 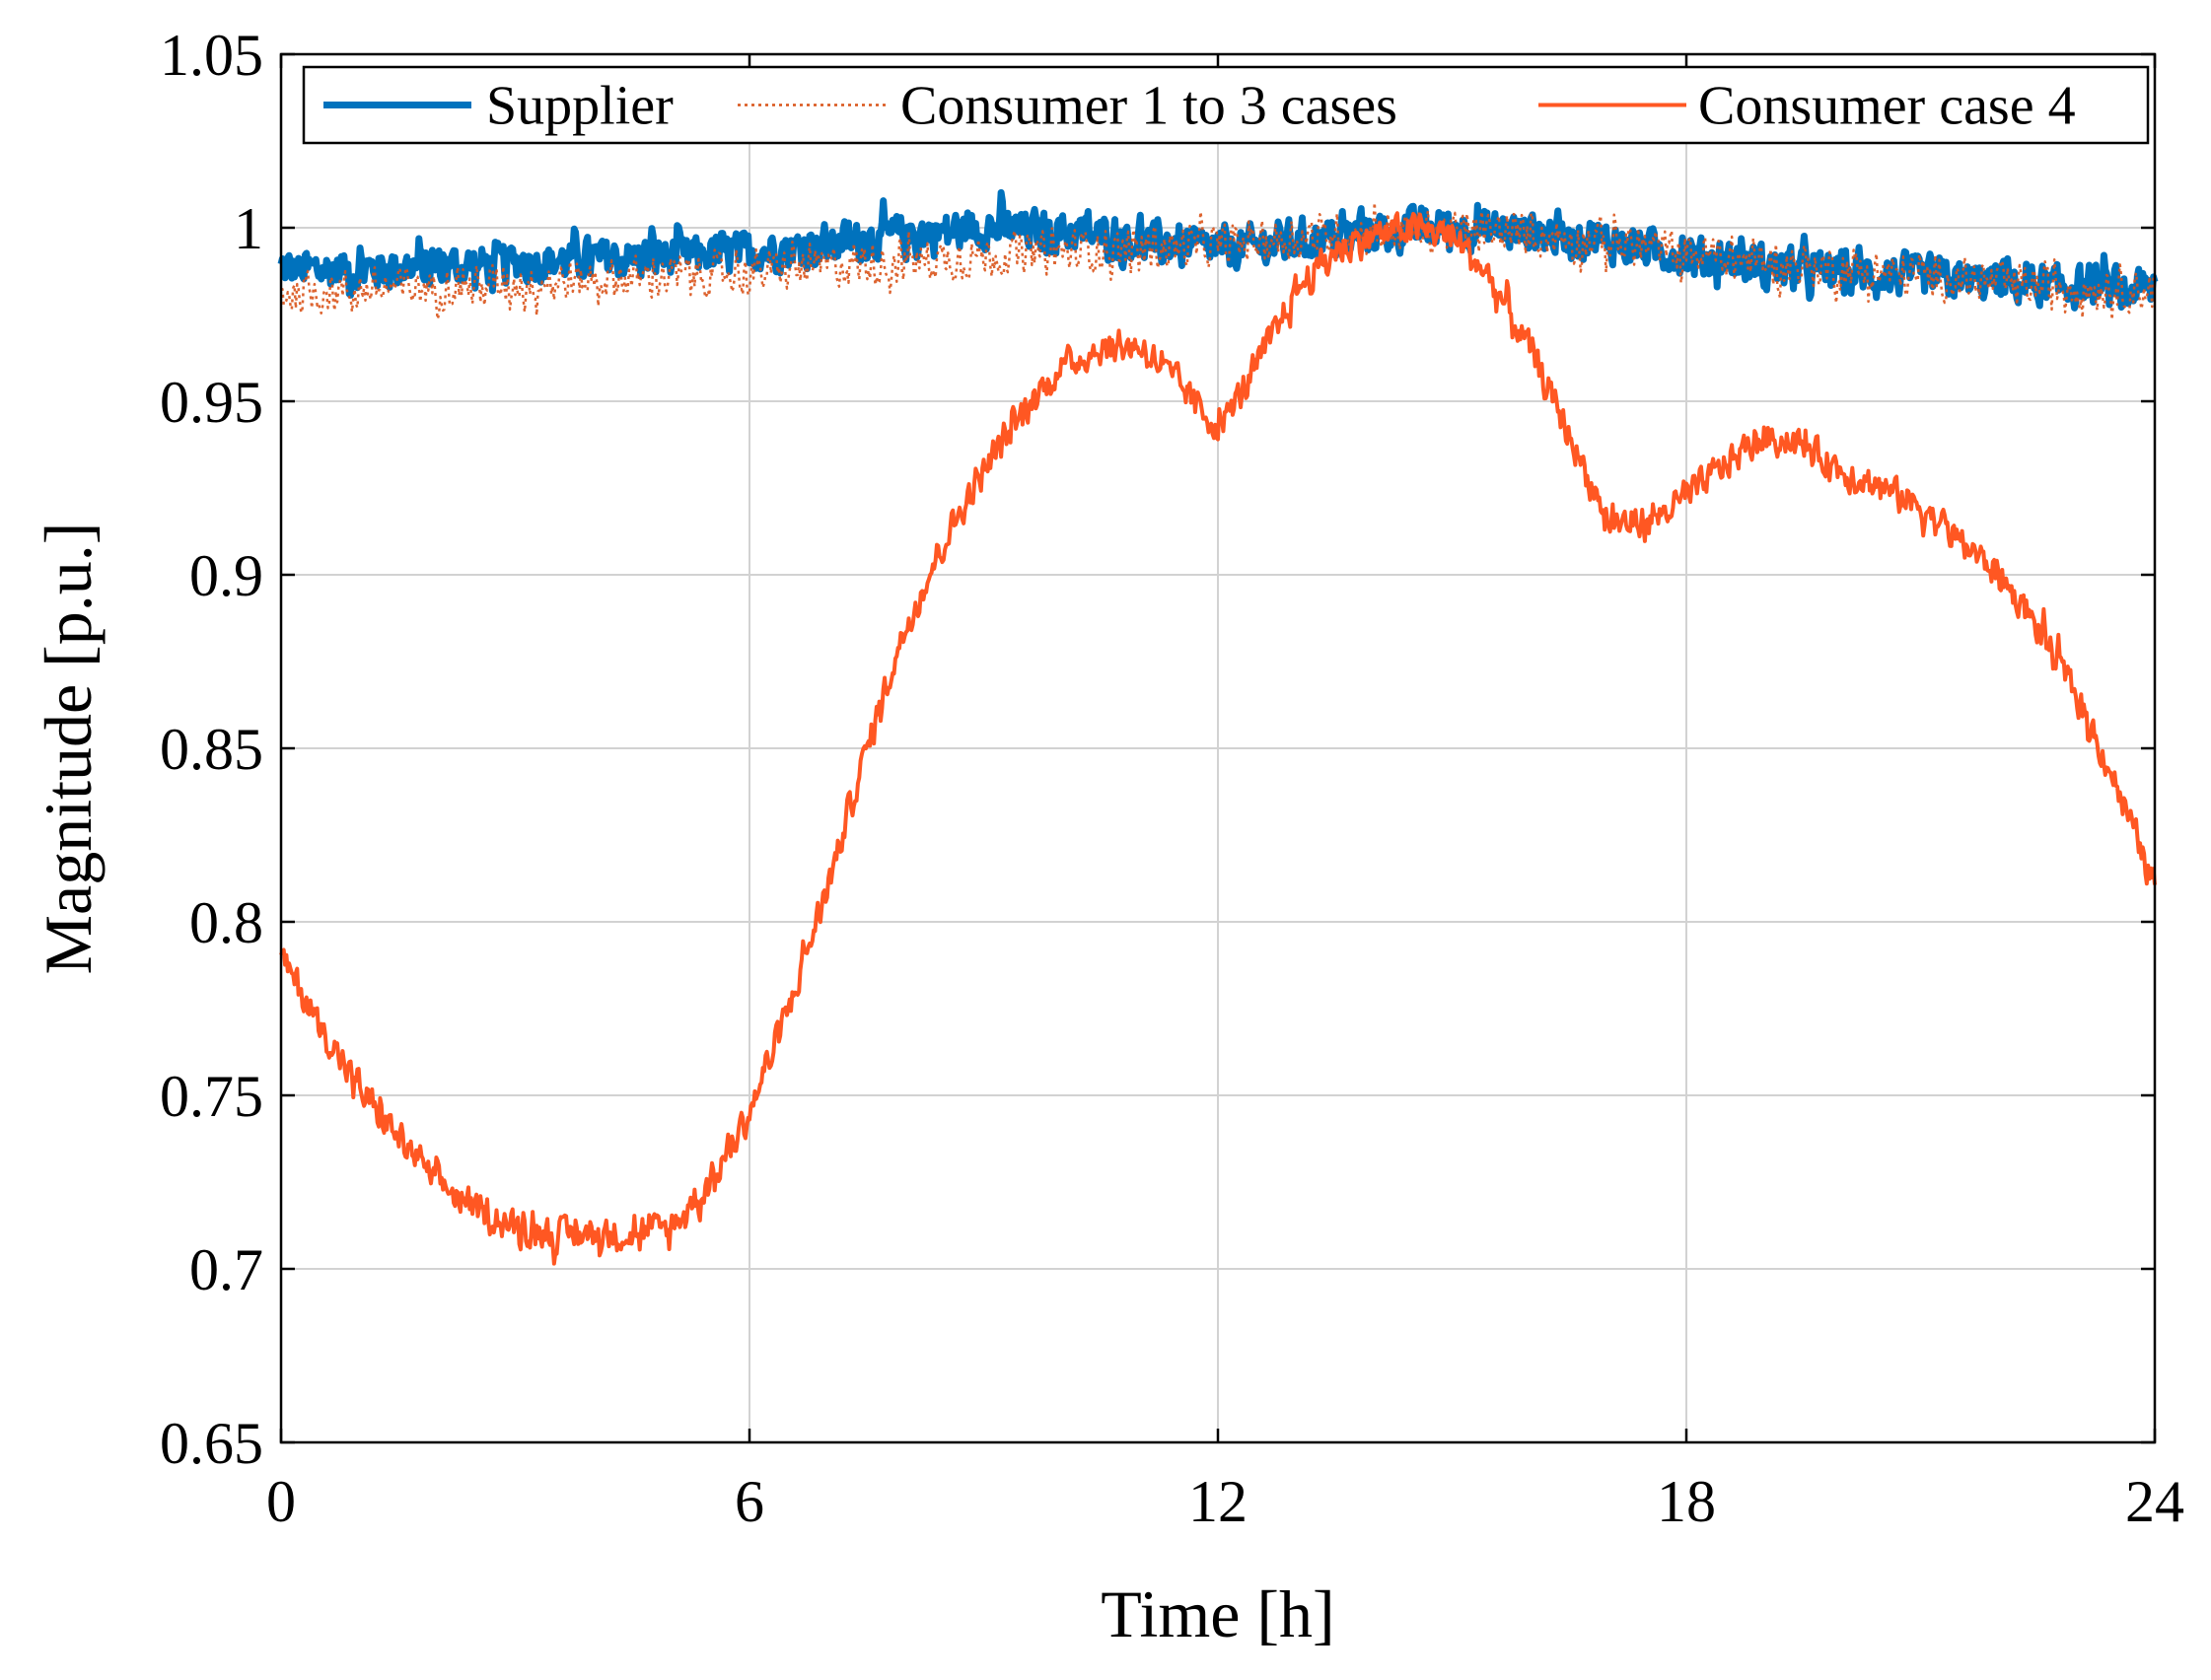 I want to click on legend-label-consumer-case-4: Consumer case 4, so click(x=1887, y=106).